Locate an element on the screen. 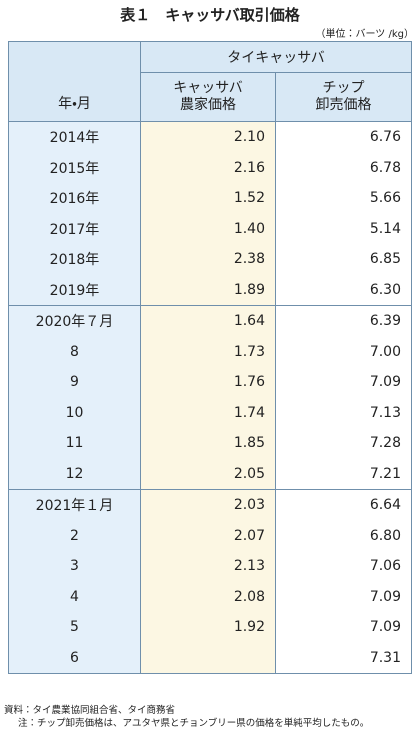 This screenshot has width=420, height=733. table-row: 9 1.76 7.09 is located at coordinates (210, 382).